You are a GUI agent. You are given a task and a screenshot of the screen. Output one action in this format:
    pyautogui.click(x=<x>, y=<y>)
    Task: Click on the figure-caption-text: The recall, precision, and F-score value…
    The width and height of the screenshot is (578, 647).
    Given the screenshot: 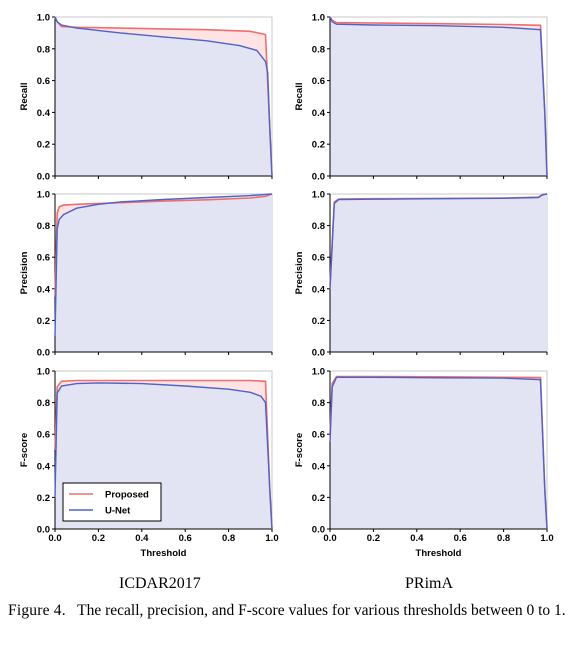 What is the action you would take?
    pyautogui.click(x=321, y=610)
    